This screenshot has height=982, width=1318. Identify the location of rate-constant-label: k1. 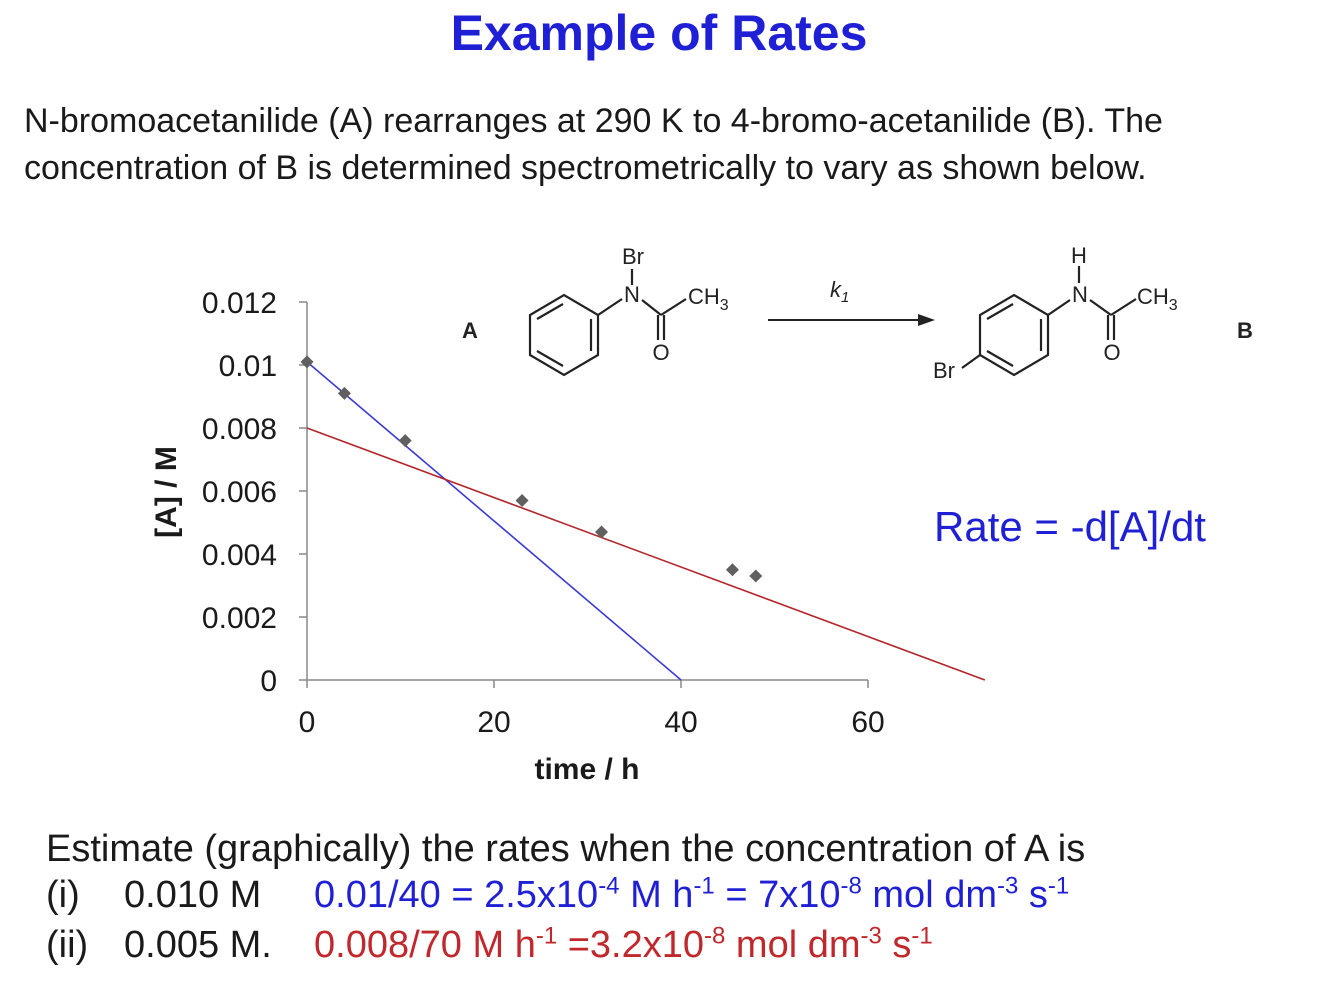
(839, 291).